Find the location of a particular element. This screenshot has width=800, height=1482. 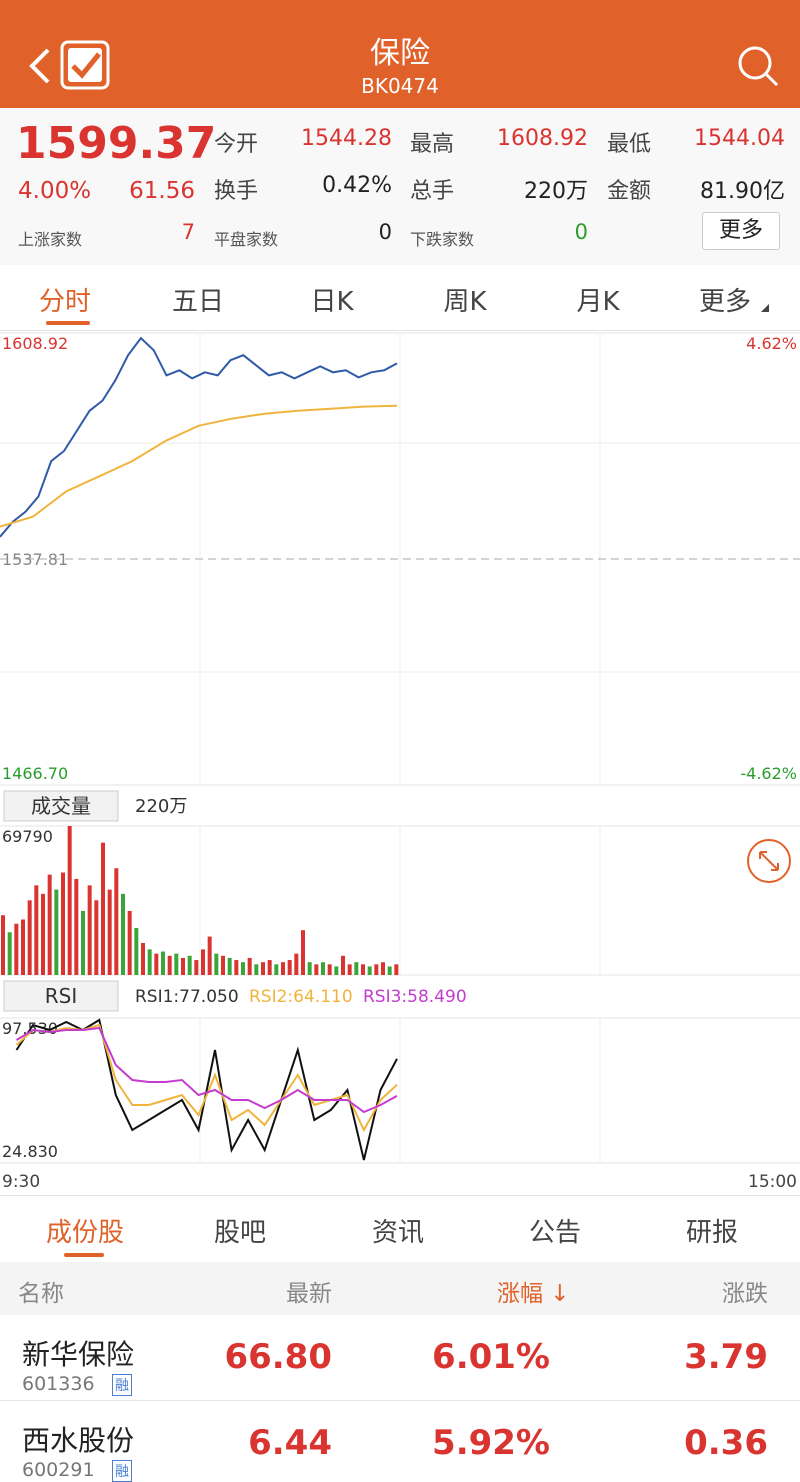

change-pct: 6.01% is located at coordinates (491, 1357).